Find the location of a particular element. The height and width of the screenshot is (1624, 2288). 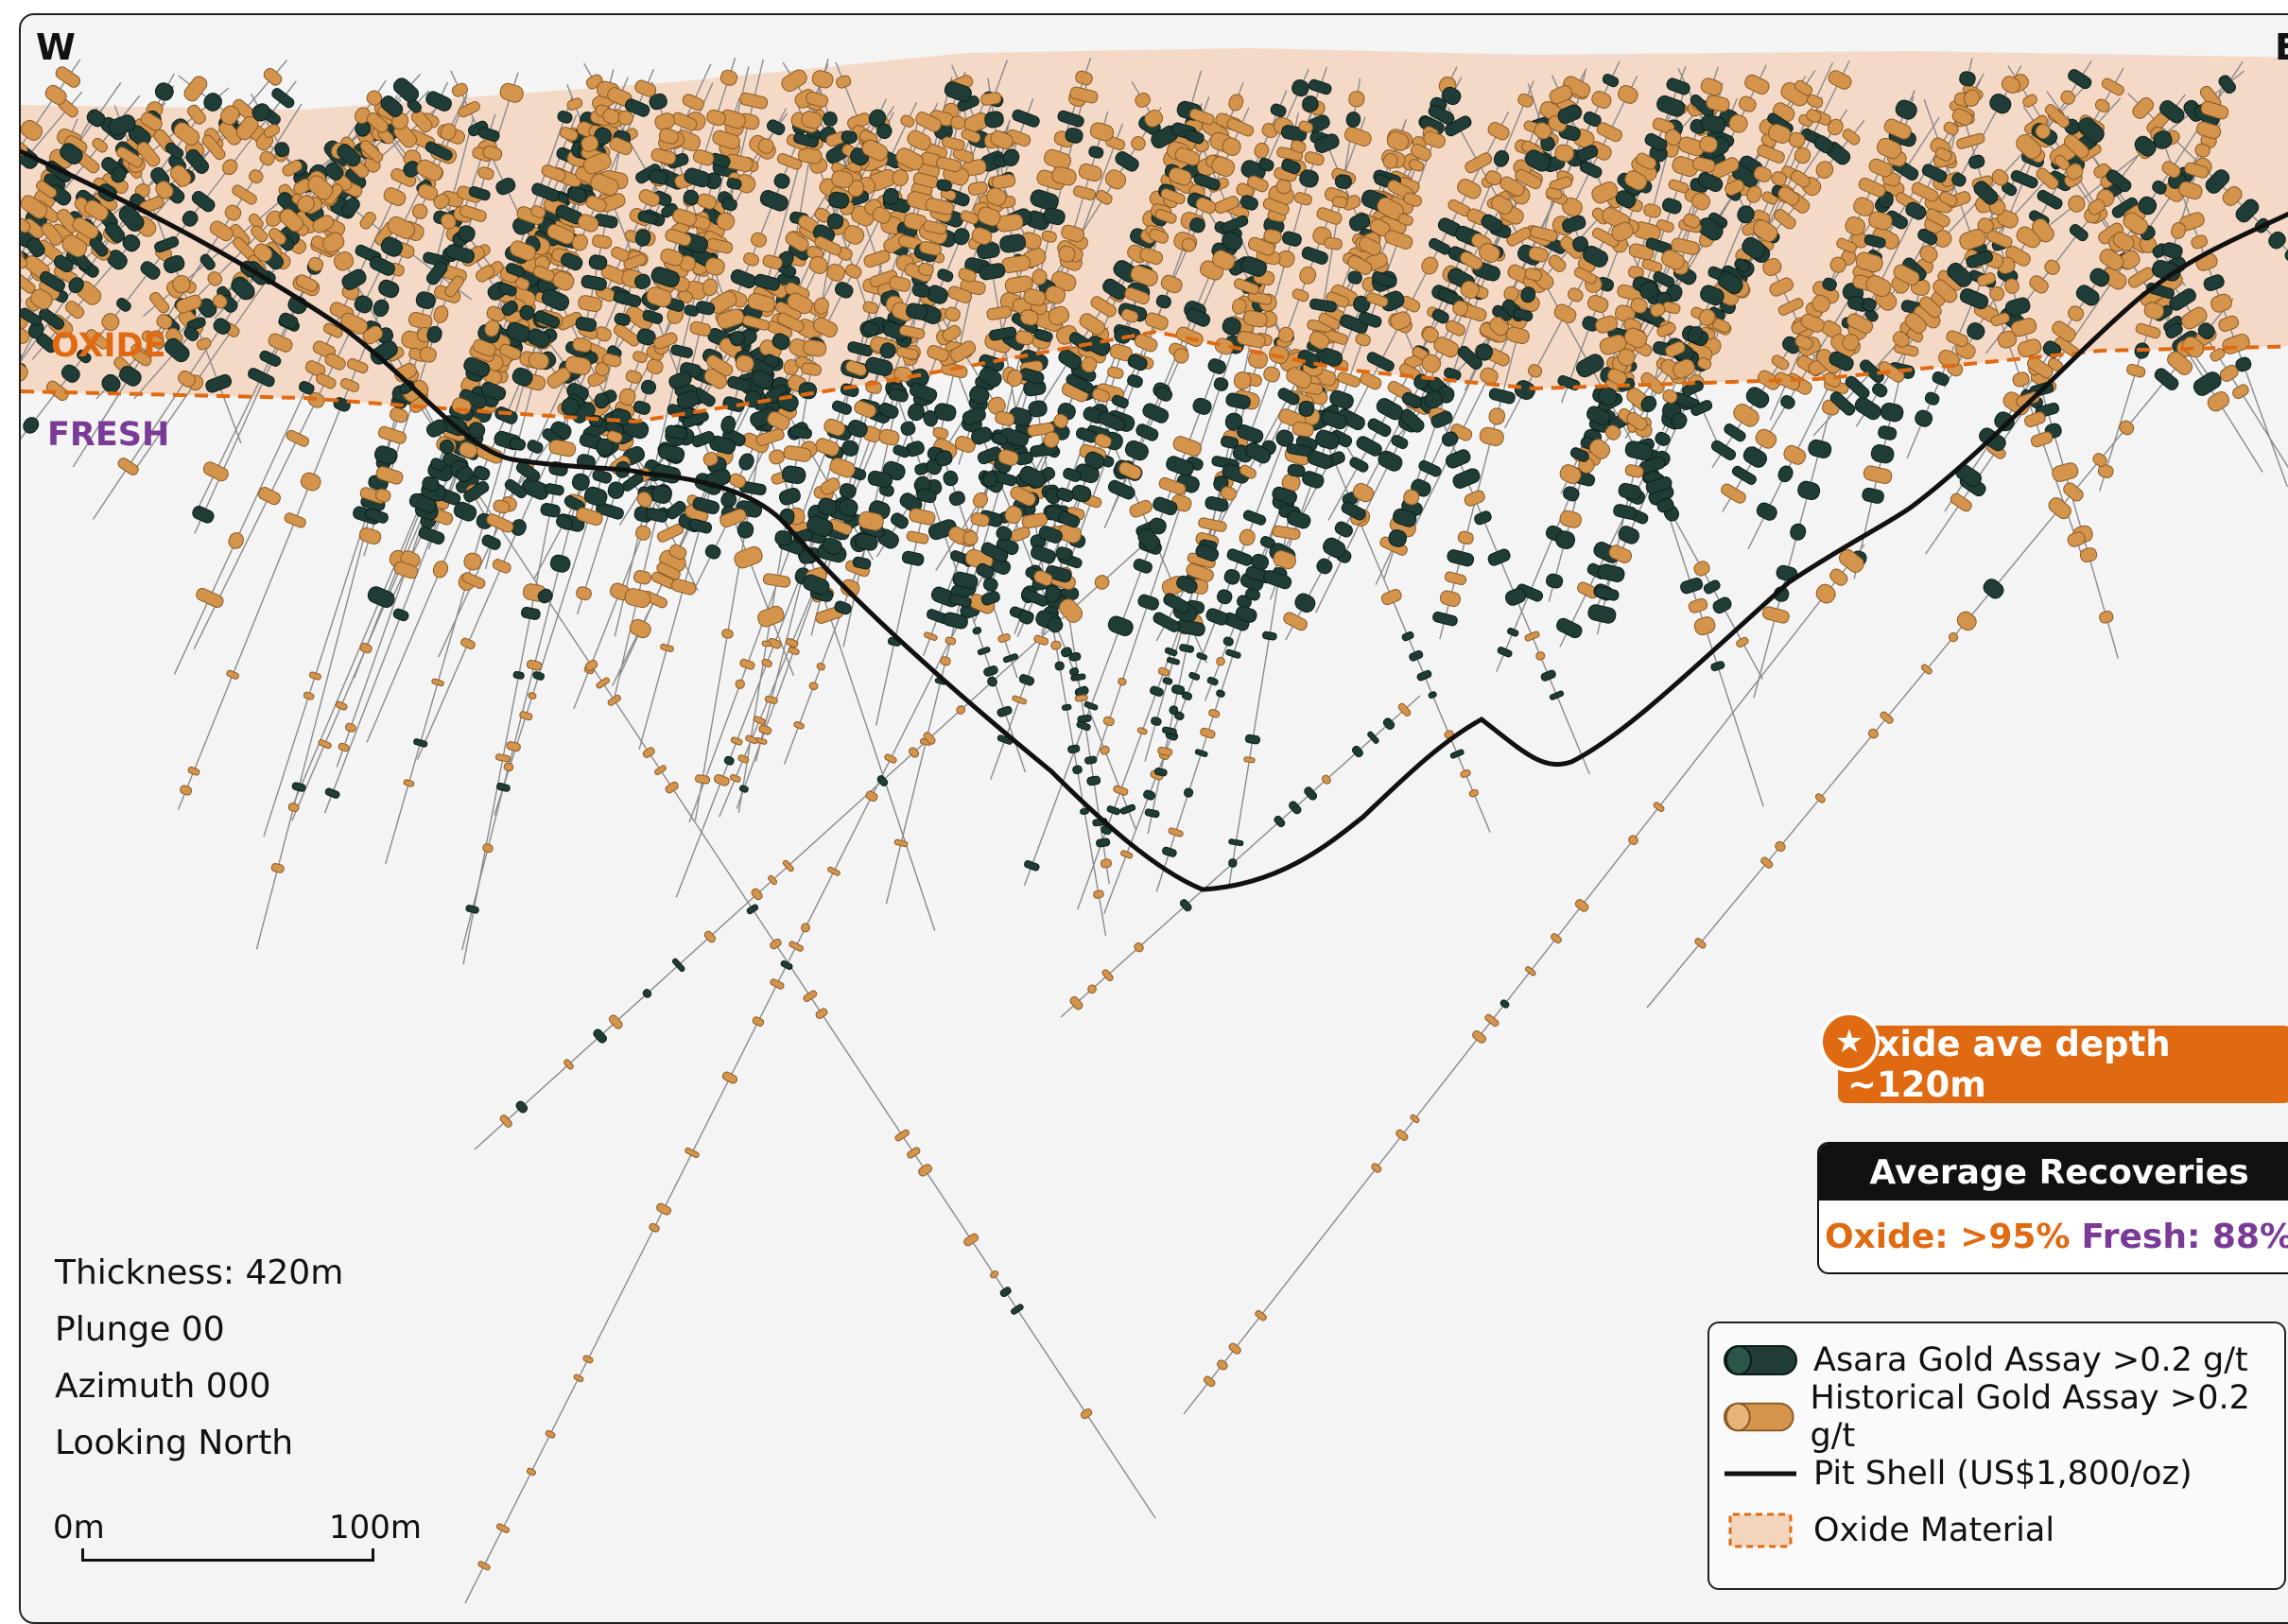

oxide-depth-callout: Oxide ave depth ~120m is located at coordinates (2063, 1064).